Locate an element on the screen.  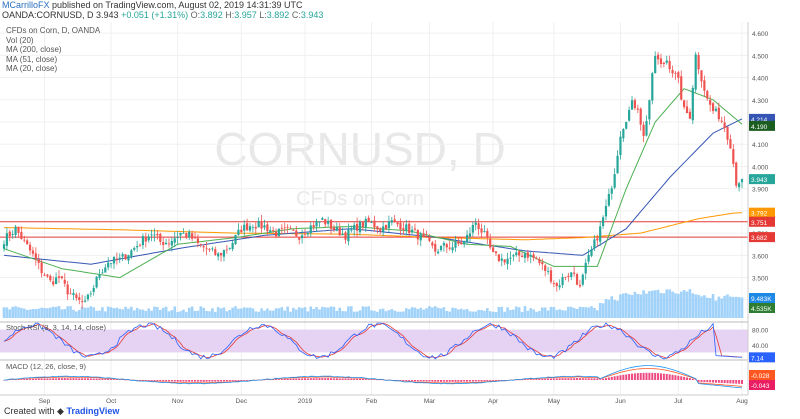
watermark-symbol: CORNUSD, D is located at coordinates (359, 149).